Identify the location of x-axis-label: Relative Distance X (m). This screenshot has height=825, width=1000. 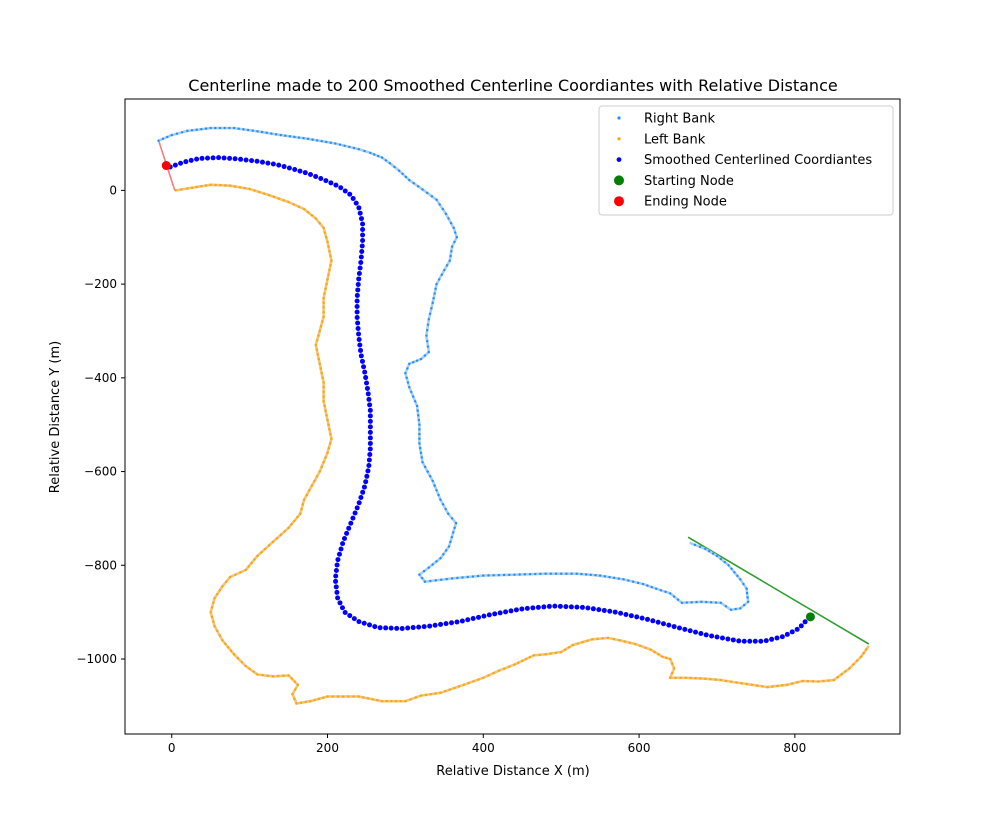
(512, 771).